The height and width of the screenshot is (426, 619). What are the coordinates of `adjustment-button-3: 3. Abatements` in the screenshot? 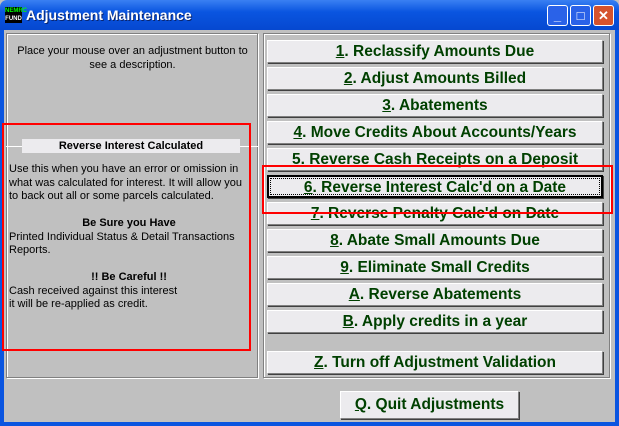 It's located at (435, 105).